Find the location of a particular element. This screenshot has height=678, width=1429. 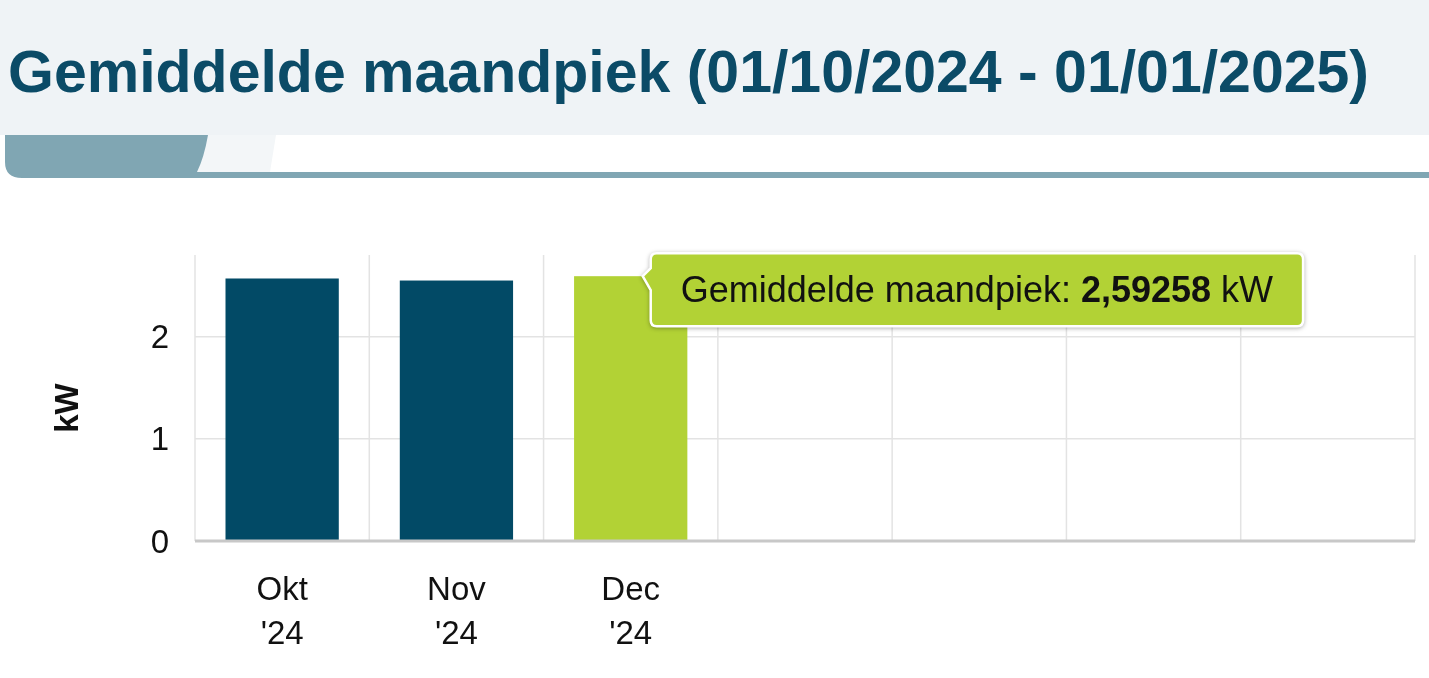

chart-title: Gemiddelde maandpiek (01/10/2024 - 01/01/2025) is located at coordinates (689, 72).